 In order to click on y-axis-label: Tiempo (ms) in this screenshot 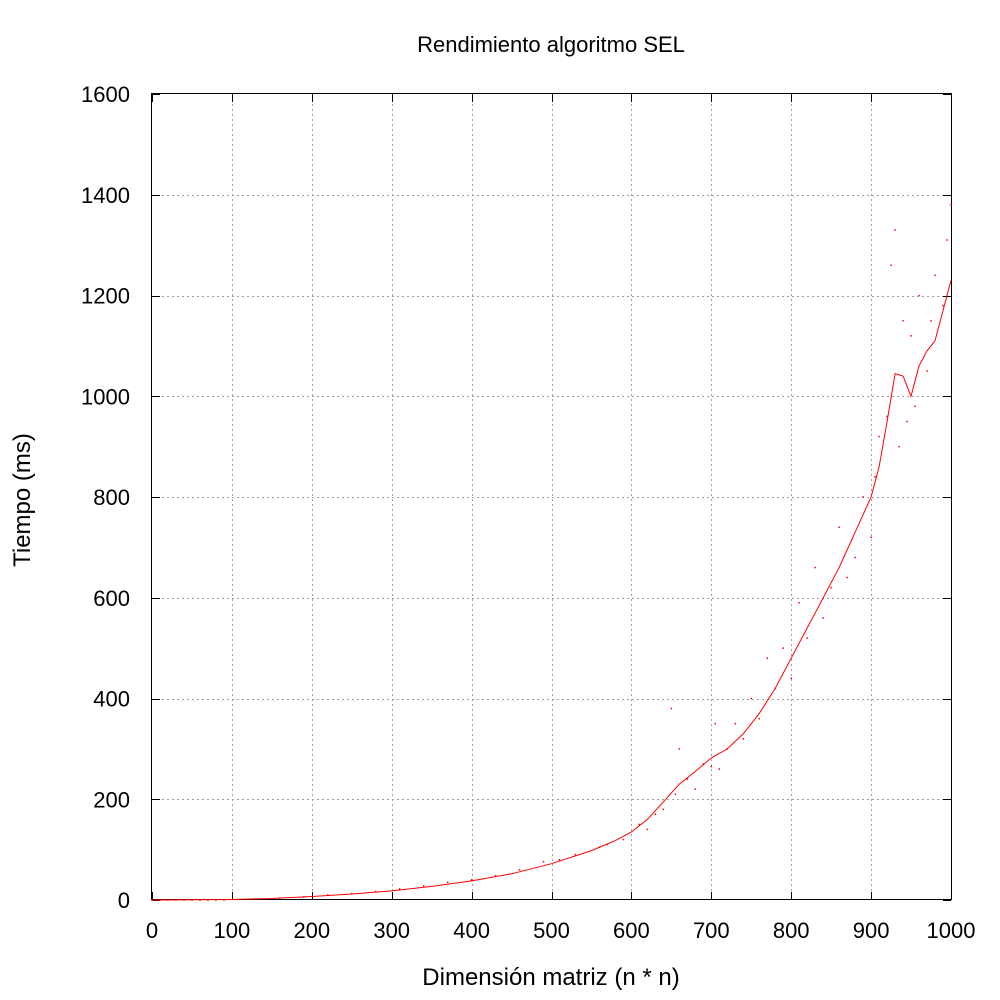, I will do `click(22, 500)`.